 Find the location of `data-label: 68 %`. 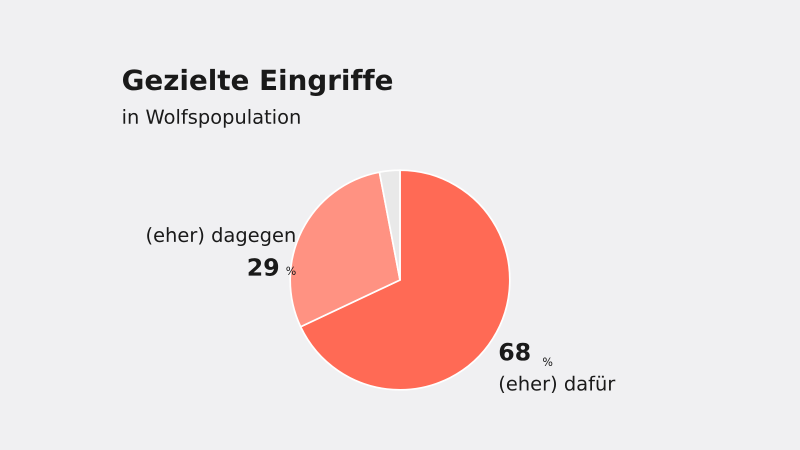

data-label: 68 % is located at coordinates (526, 354).